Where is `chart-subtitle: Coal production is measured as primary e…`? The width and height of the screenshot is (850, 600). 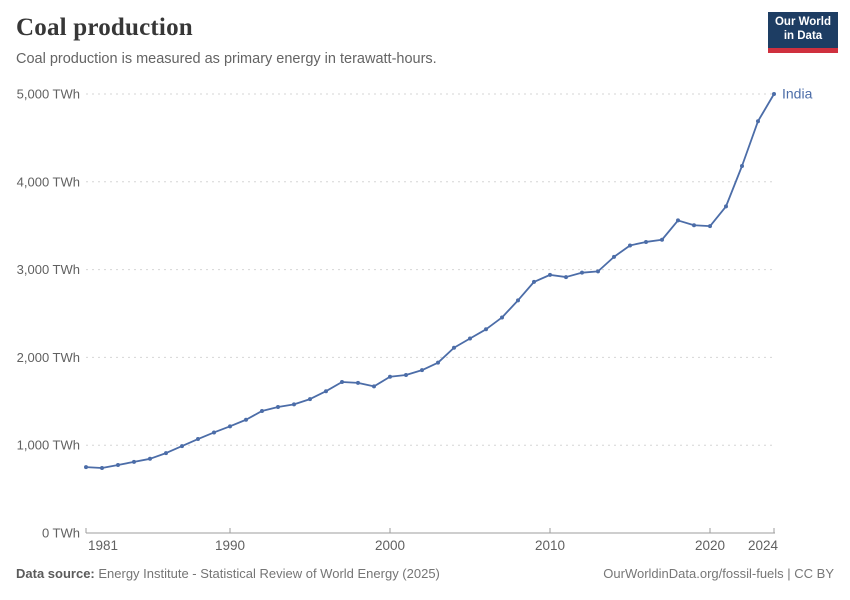
chart-subtitle: Coal production is measured as primary e… is located at coordinates (226, 59).